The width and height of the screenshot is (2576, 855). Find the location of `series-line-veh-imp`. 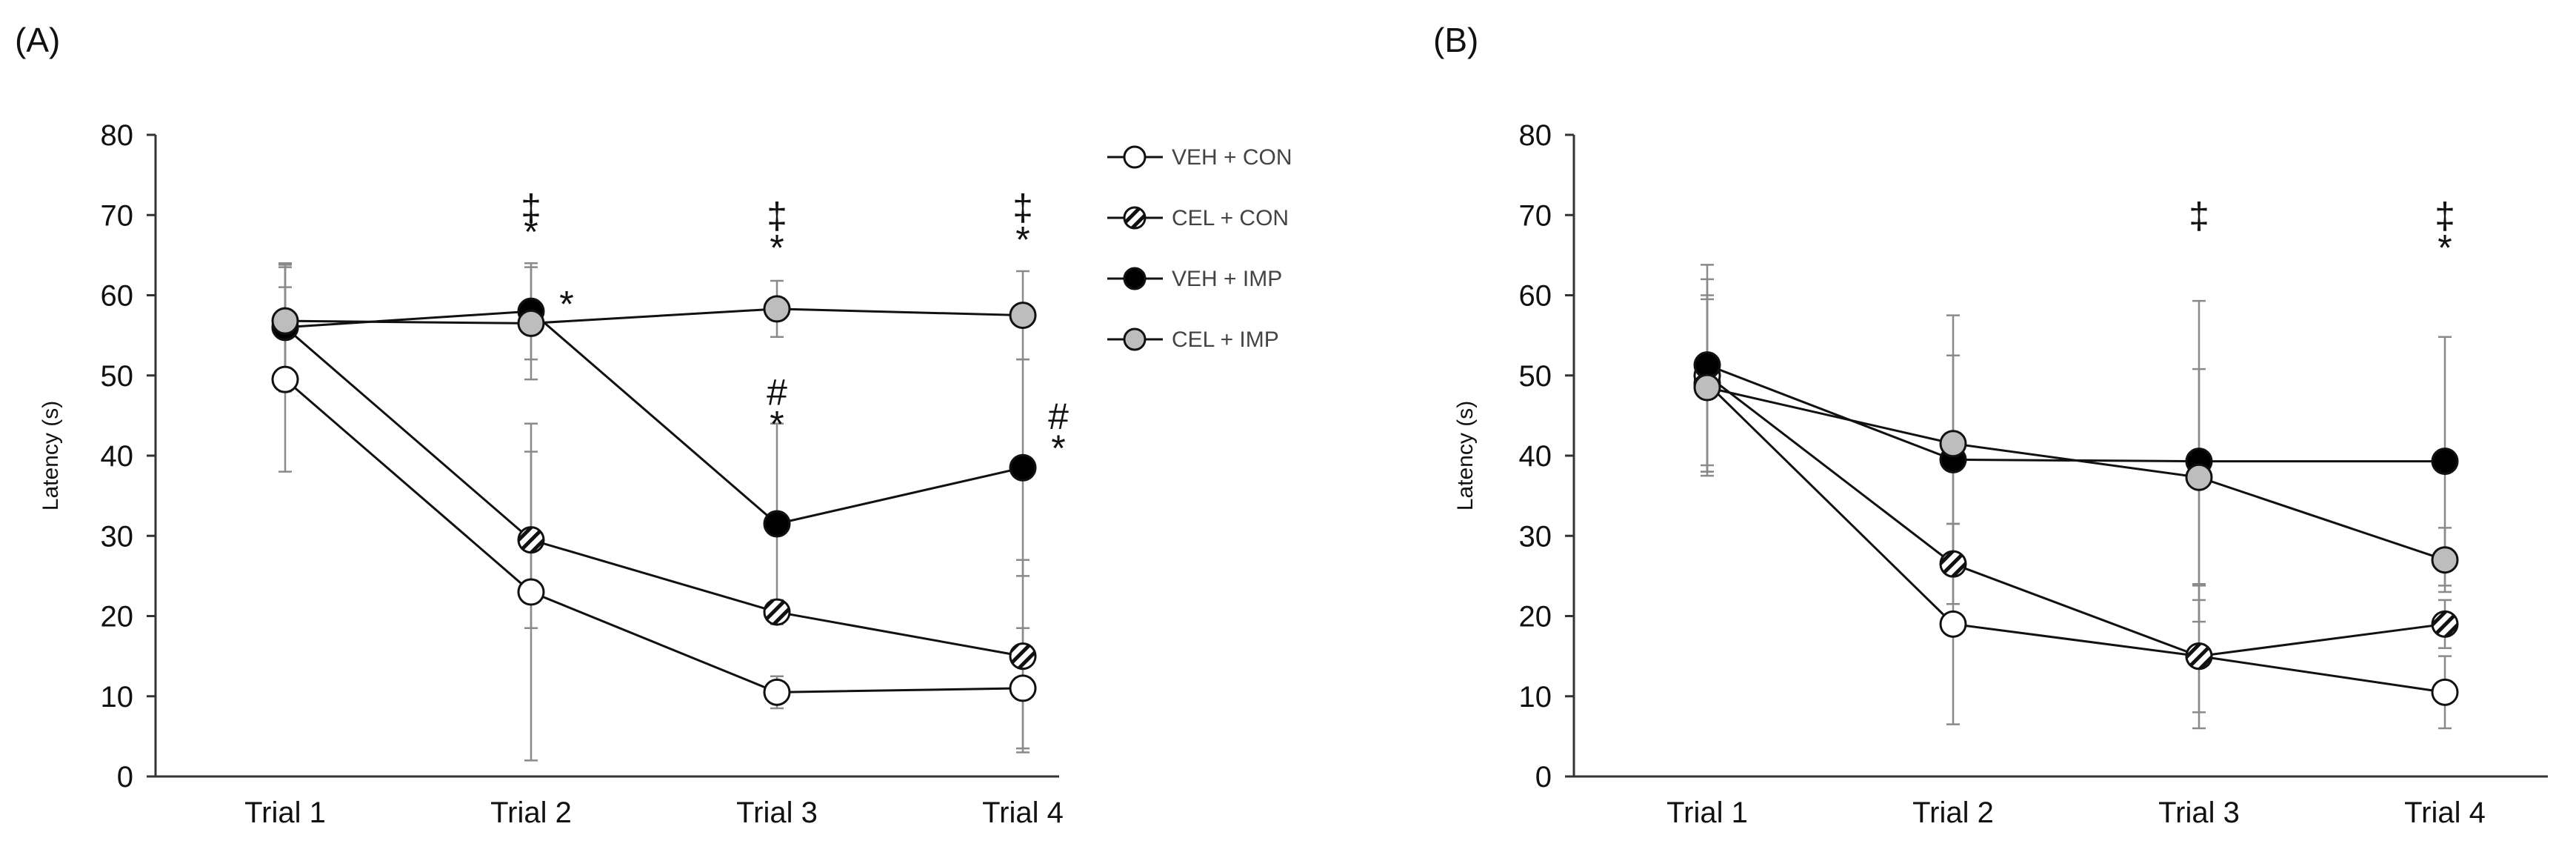

series-line-veh-imp is located at coordinates (654, 417).